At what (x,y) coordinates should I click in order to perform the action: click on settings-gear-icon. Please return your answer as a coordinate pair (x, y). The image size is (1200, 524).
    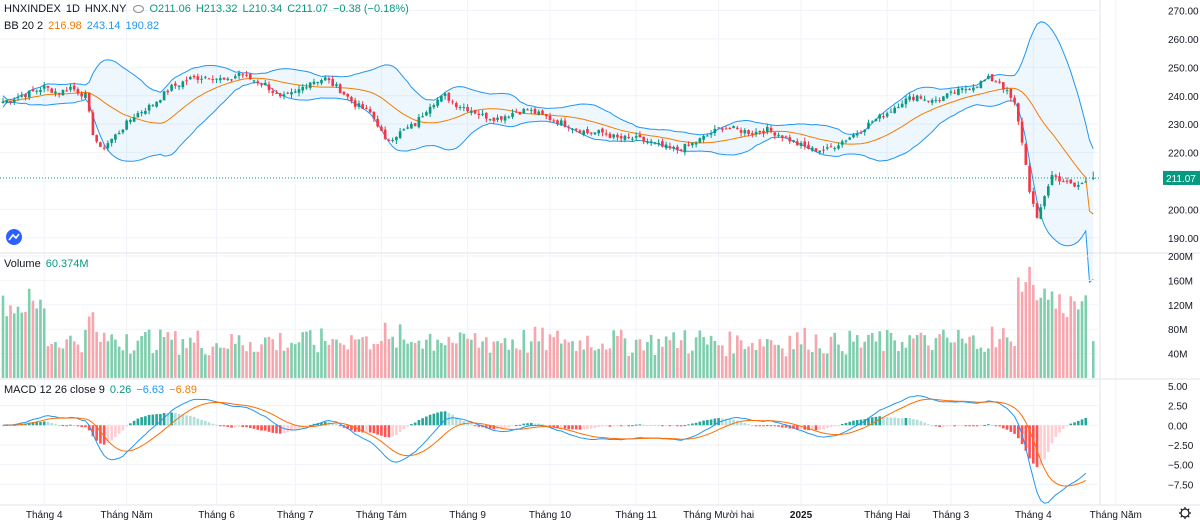
    Looking at the image, I should click on (1185, 513).